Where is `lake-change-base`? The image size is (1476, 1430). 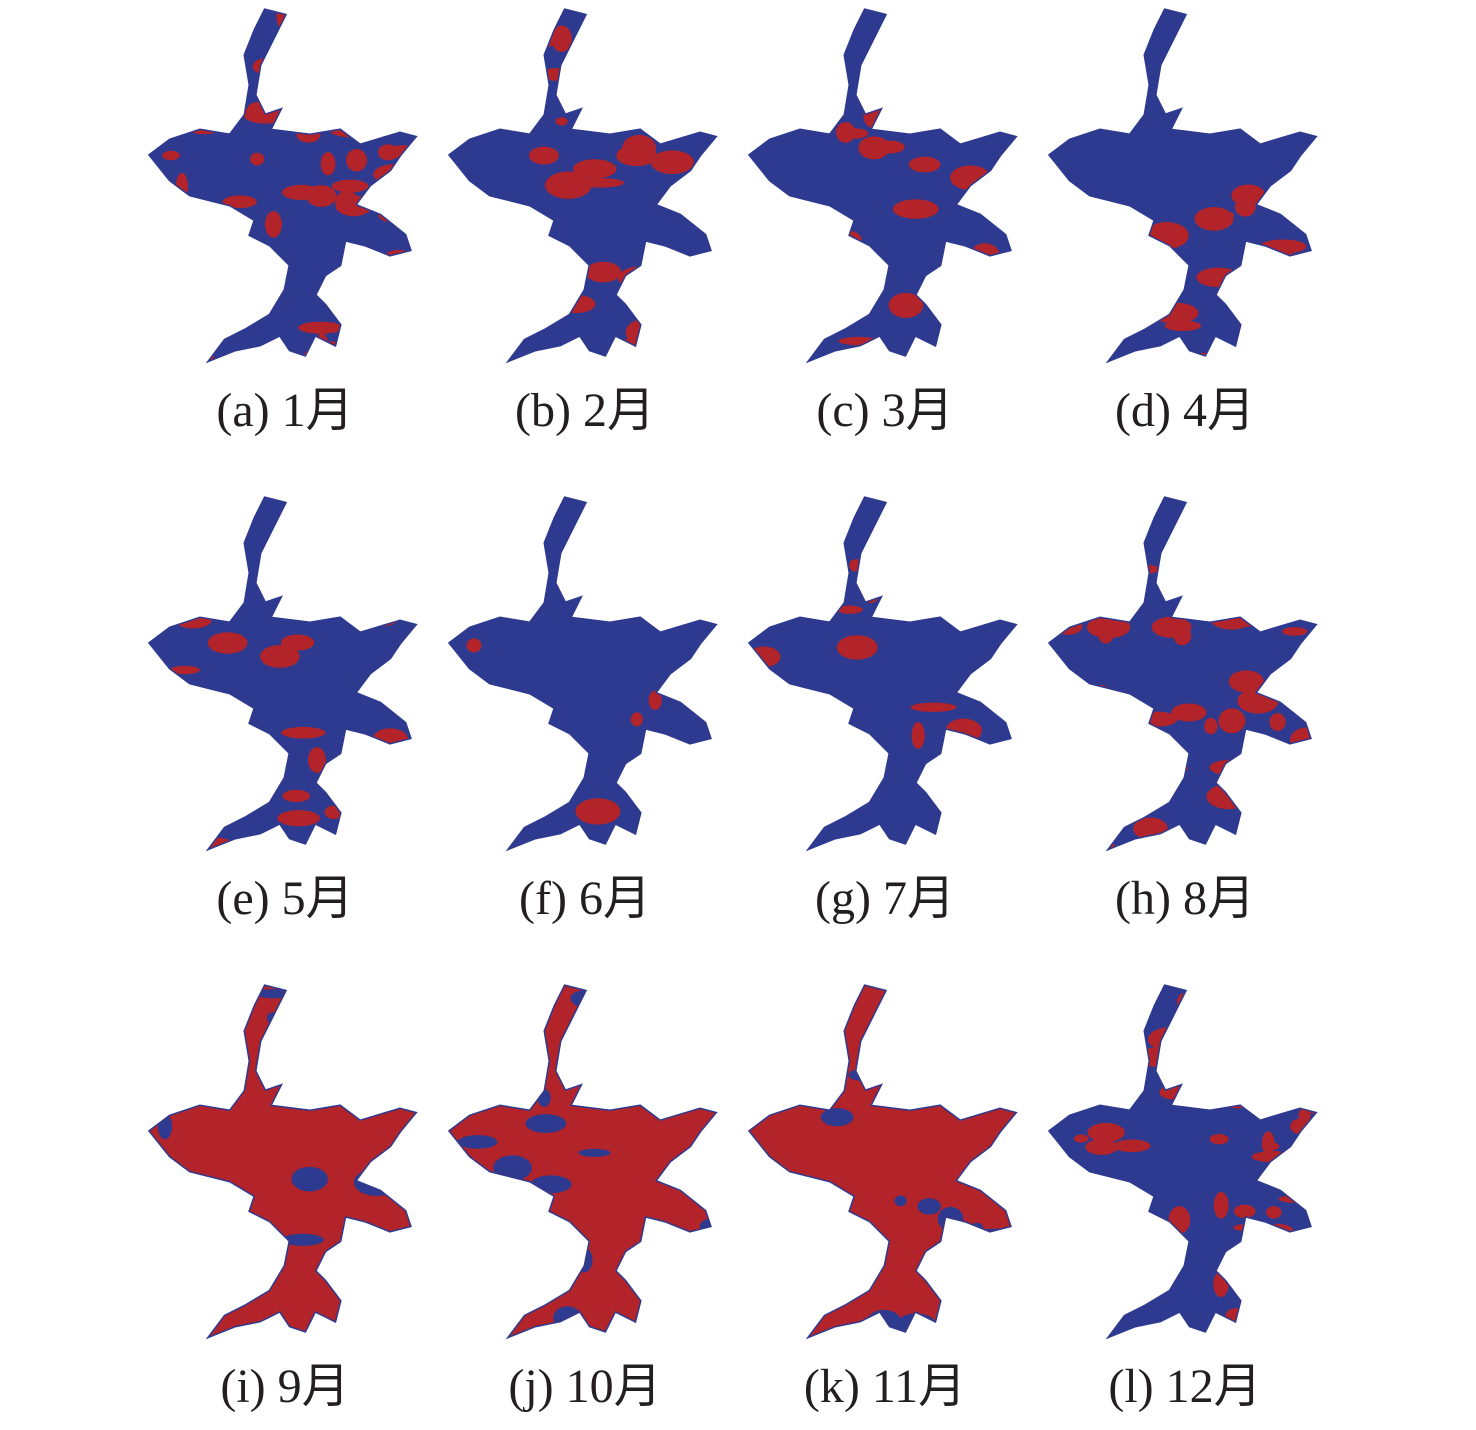 lake-change-base is located at coordinates (582, 1161).